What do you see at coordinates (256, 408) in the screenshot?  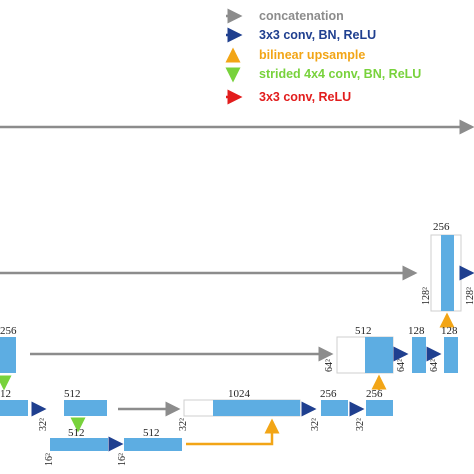 I see `feature-block-1024-32res` at bounding box center [256, 408].